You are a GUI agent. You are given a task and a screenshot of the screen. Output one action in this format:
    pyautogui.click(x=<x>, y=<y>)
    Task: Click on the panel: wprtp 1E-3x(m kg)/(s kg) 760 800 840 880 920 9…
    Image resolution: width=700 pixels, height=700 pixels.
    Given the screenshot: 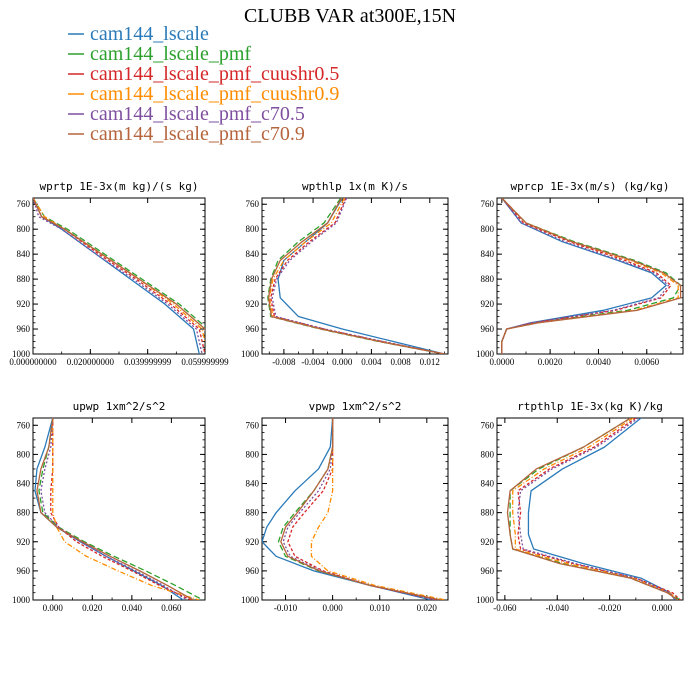 What is the action you would take?
    pyautogui.click(x=119, y=273)
    